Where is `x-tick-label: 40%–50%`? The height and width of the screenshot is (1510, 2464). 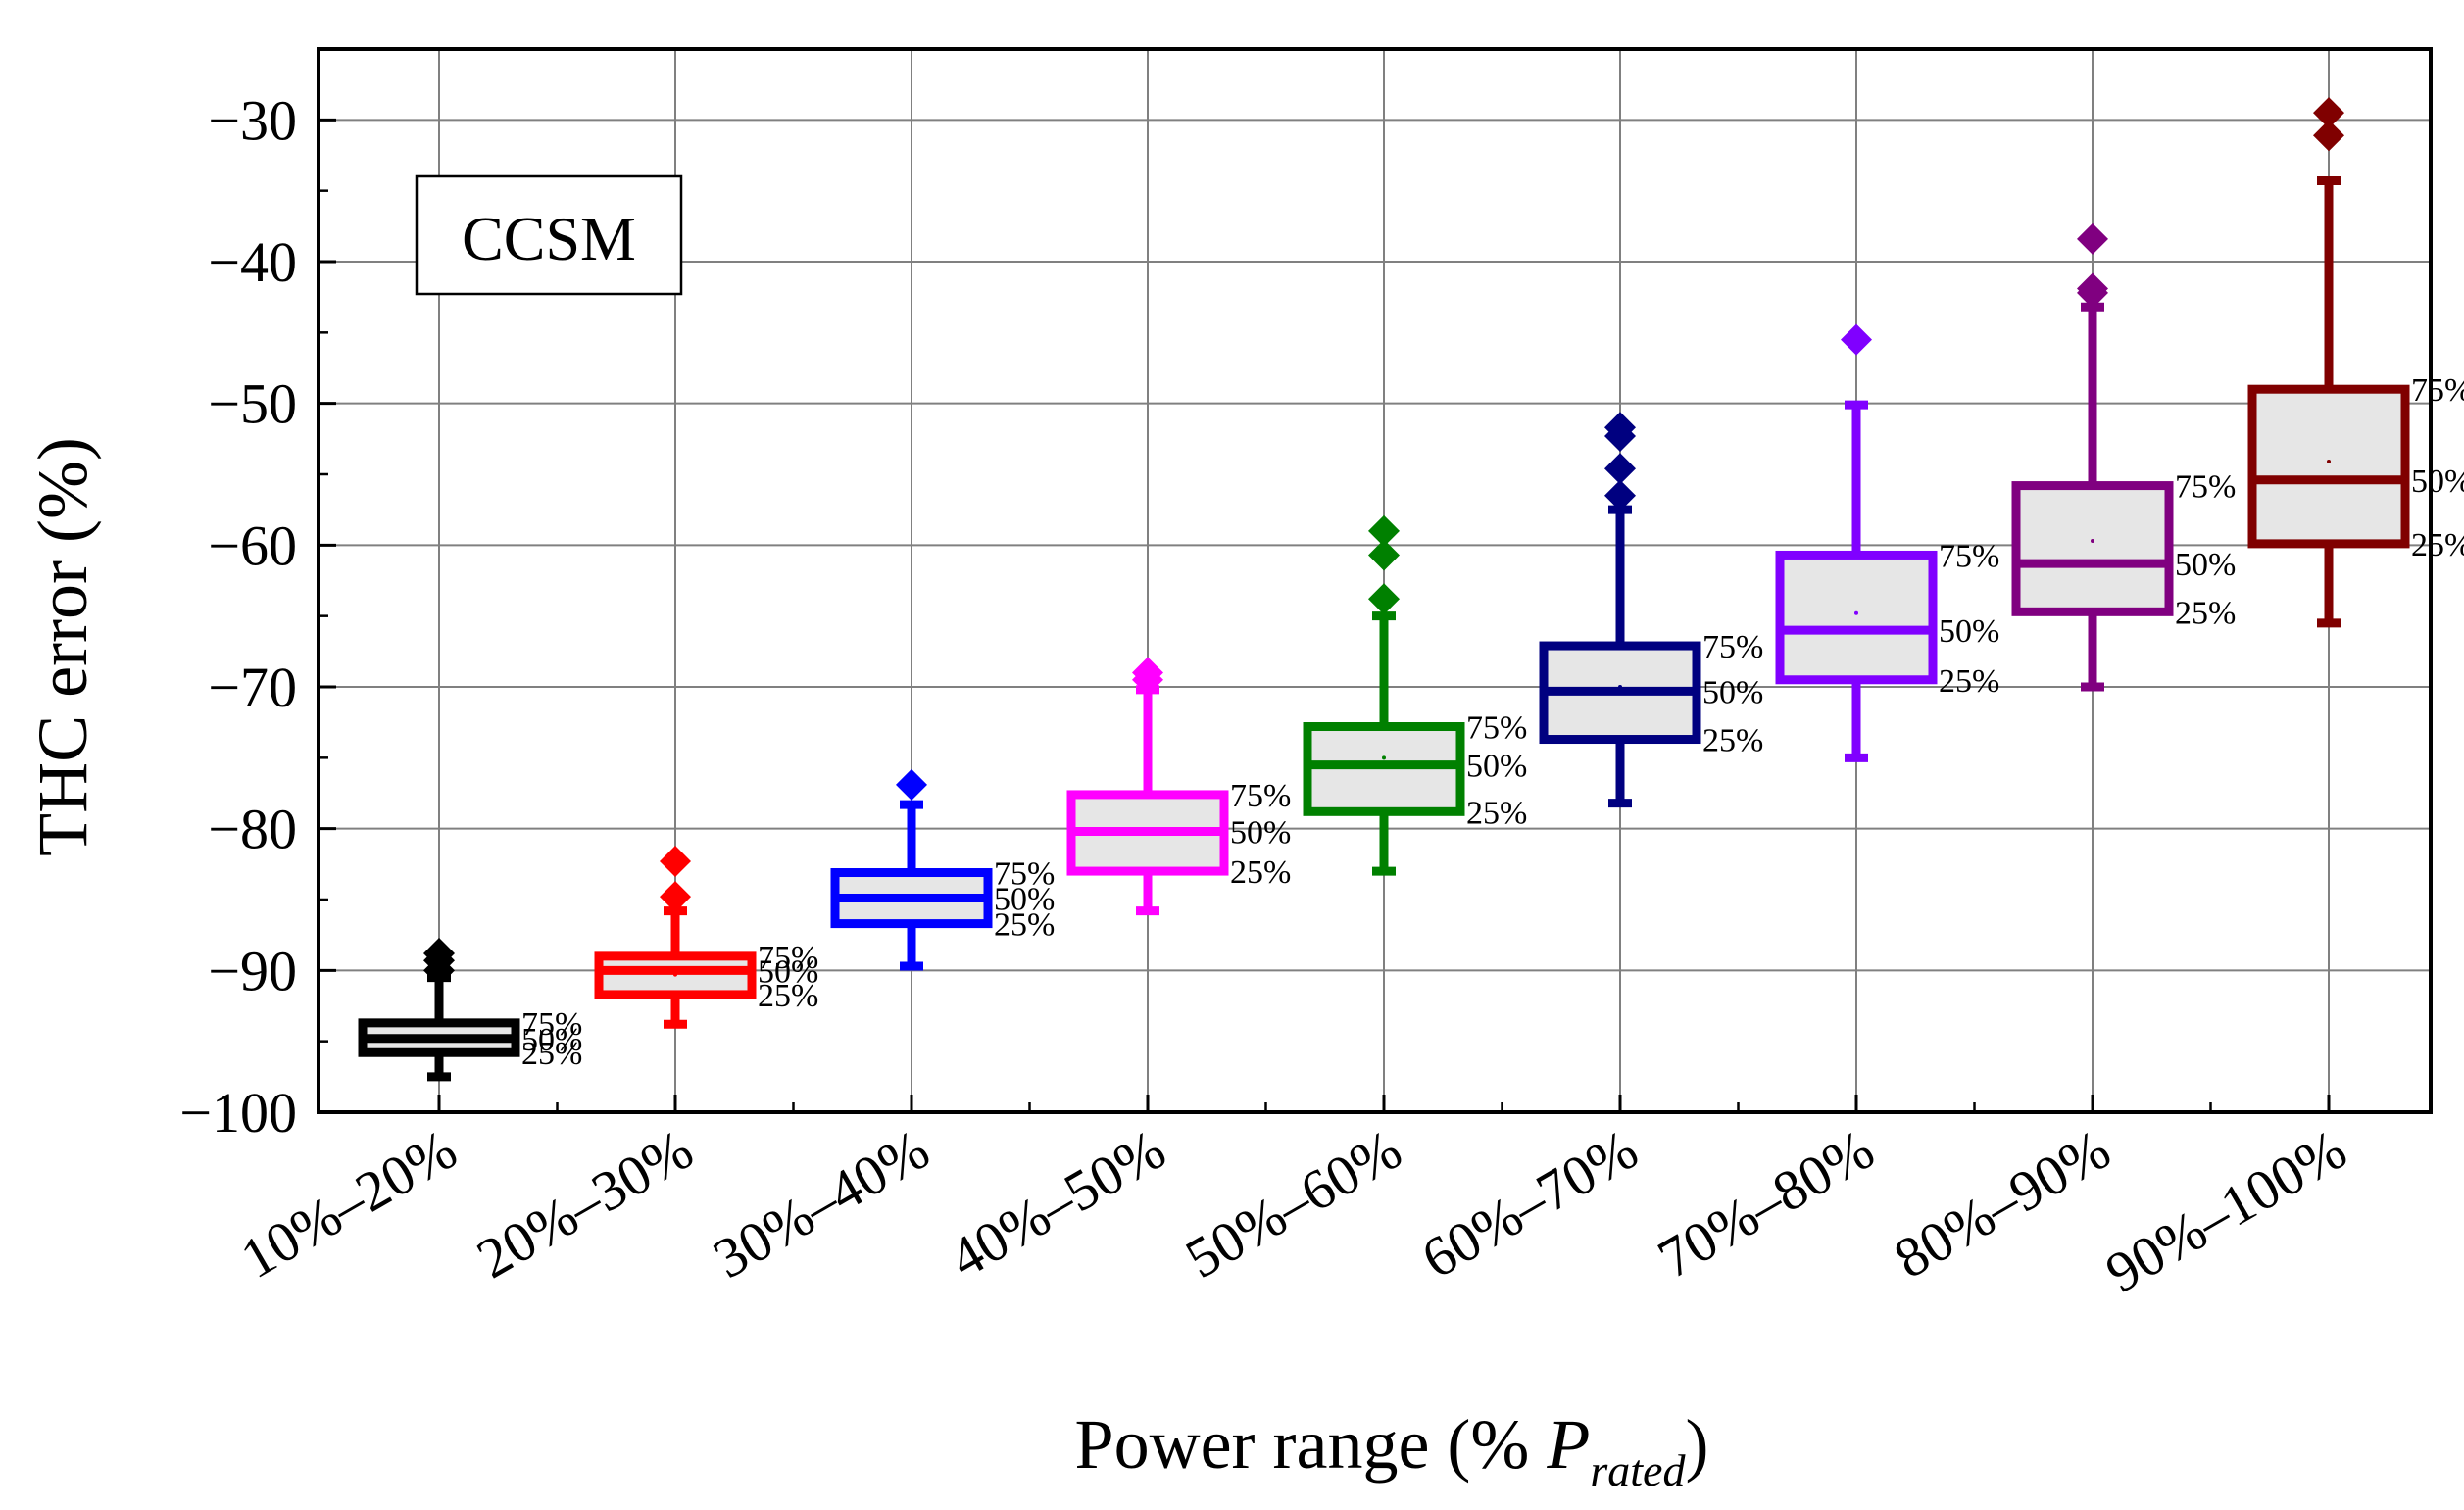 x-tick-label: 40%–50% is located at coordinates (1057, 1204).